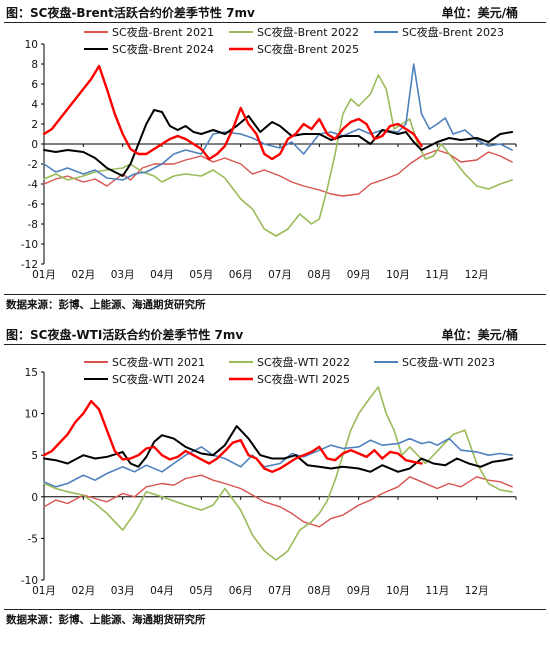 The width and height of the screenshot is (550, 645). Describe the element at coordinates (308, 49) in the screenshot. I see `chart1-legend-label: SC夜盘-Brent 2025` at that location.